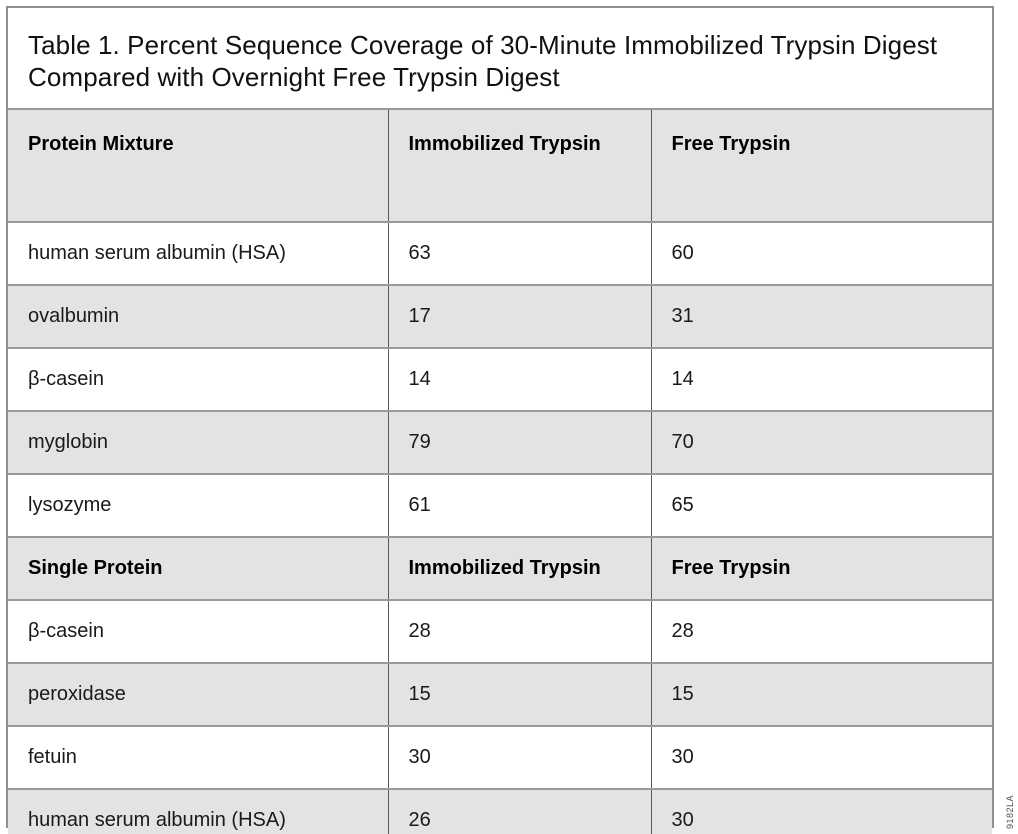 This screenshot has width=1018, height=834. What do you see at coordinates (519, 505) in the screenshot?
I see `immobilized-trypsin-value-cell: 61` at bounding box center [519, 505].